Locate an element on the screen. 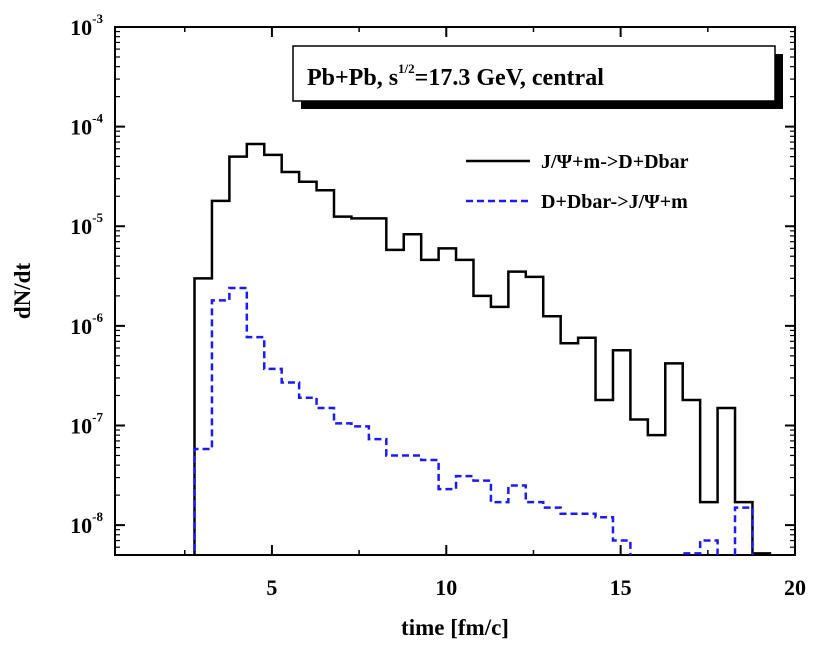 The width and height of the screenshot is (817, 645). y-axis-title: dN/dt is located at coordinates (22, 291).